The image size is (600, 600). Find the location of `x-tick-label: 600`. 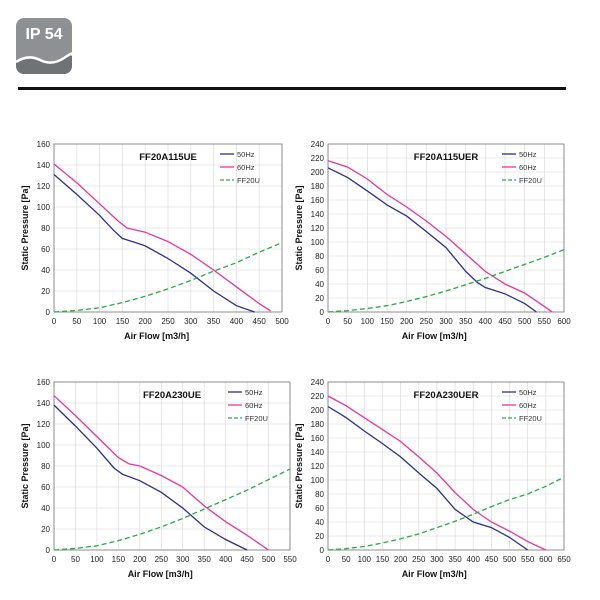

x-tick-label: 600 is located at coordinates (564, 321).